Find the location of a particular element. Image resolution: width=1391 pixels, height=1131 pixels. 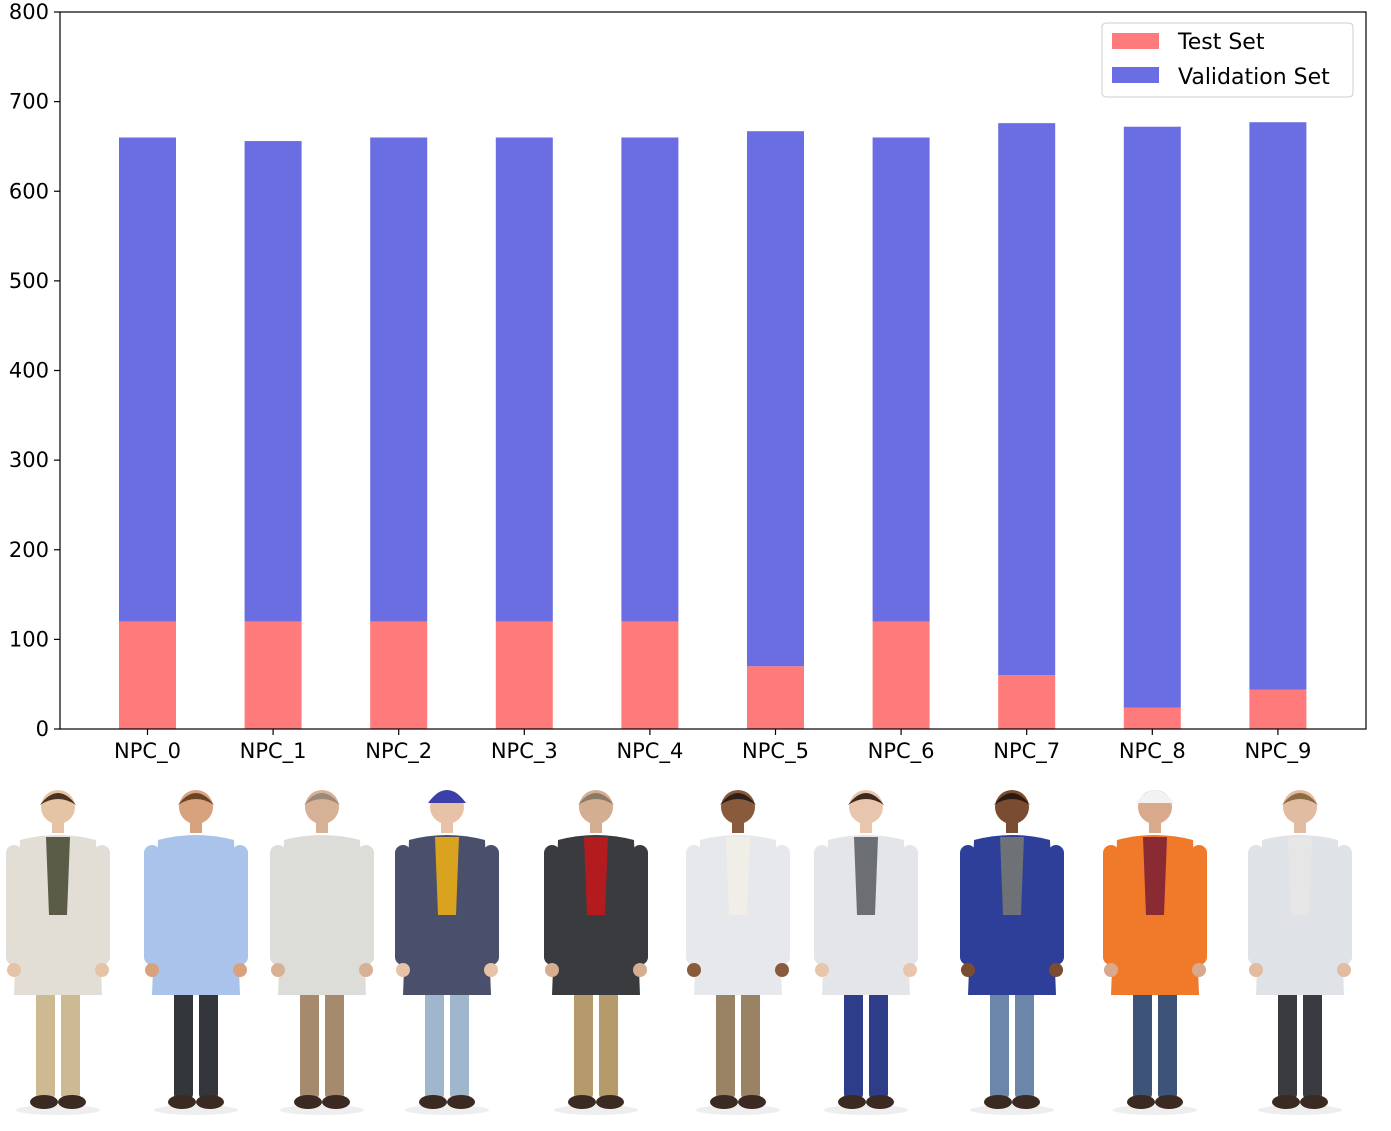

y-tick-label: 800 is located at coordinates (29, 12).